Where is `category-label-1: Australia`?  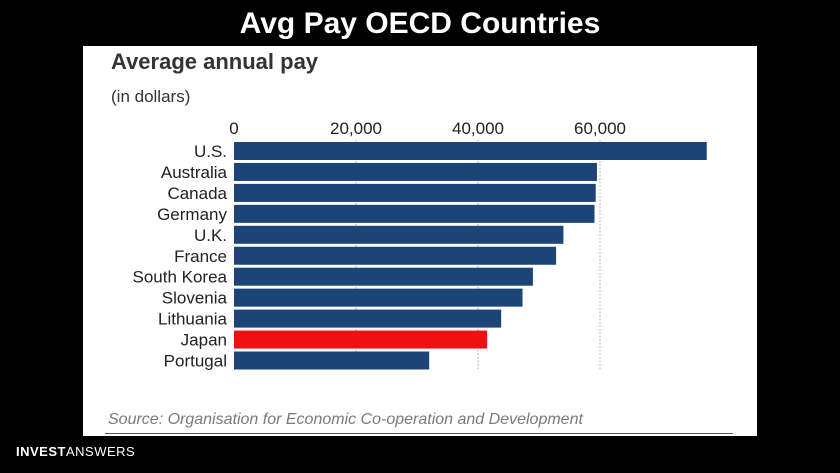
category-label-1: Australia is located at coordinates (194, 172).